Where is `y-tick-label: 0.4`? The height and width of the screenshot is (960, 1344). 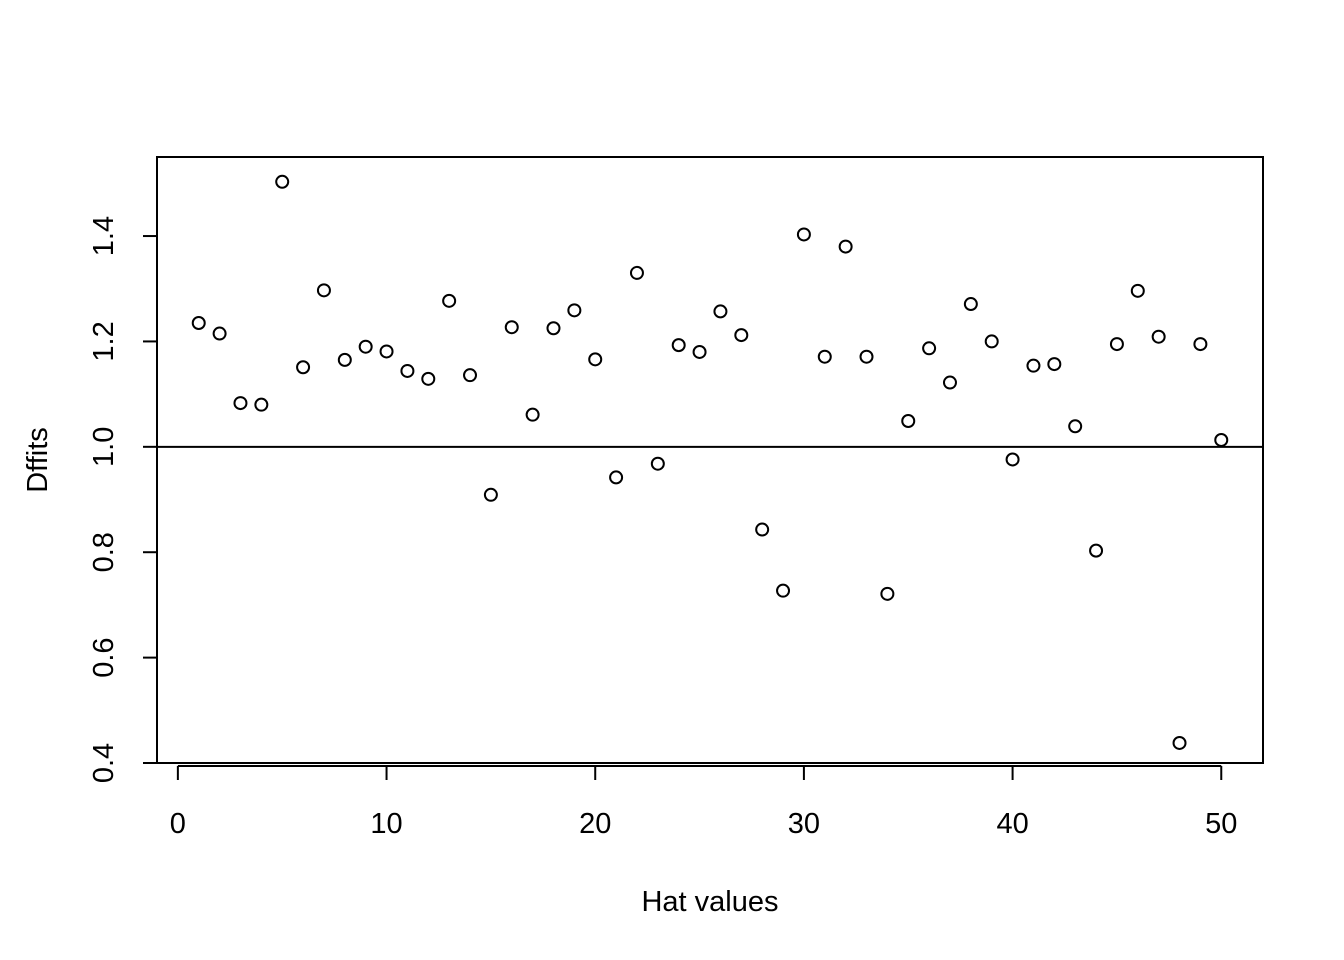
y-tick-label: 0.4 is located at coordinates (104, 763).